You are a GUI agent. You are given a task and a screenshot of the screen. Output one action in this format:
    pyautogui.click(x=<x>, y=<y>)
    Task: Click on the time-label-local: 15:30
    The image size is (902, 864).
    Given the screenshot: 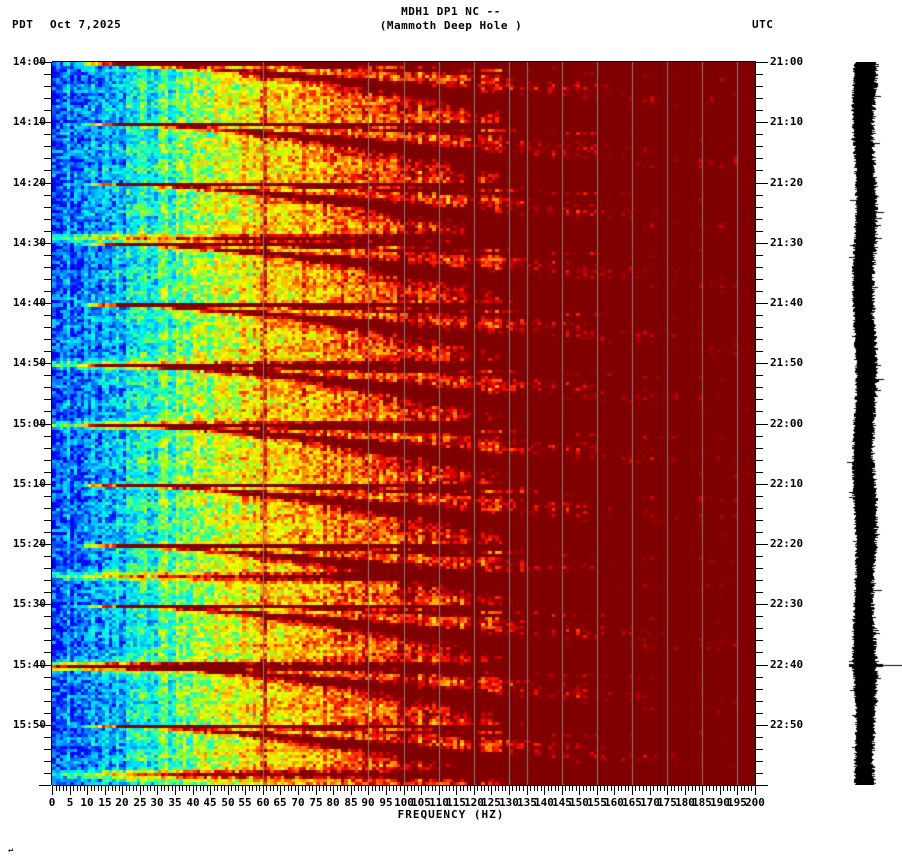 What is the action you would take?
    pyautogui.click(x=29, y=603)
    